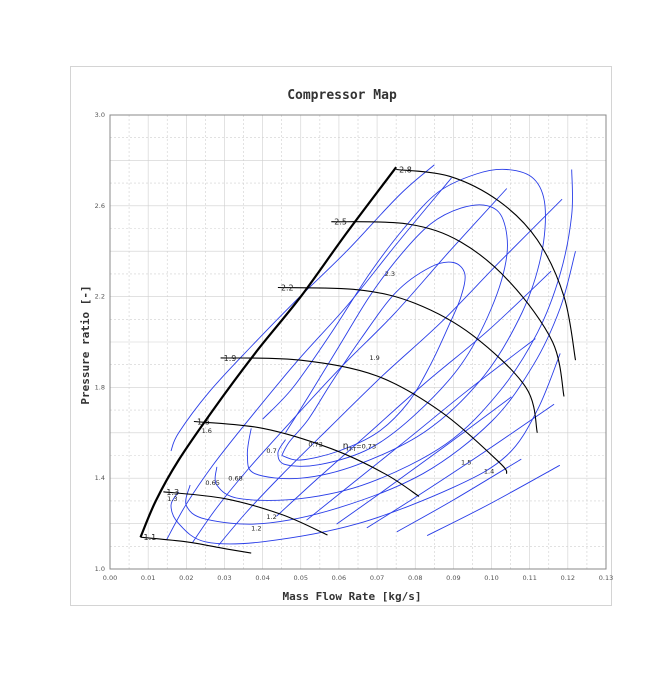 The image size is (671, 676). Describe the element at coordinates (301, 578) in the screenshot. I see `x-tick-label: 0.05` at that location.